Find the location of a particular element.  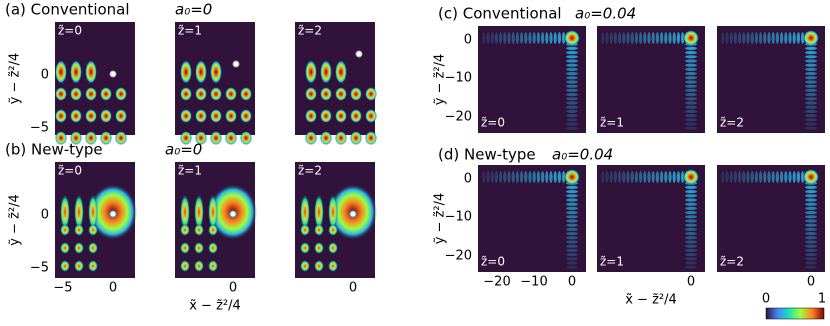

subplot-label: z̃=2 is located at coordinates (310, 31).